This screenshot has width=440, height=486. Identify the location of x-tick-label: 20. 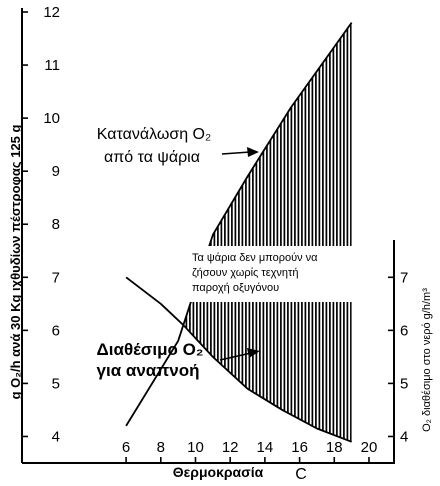
(369, 447).